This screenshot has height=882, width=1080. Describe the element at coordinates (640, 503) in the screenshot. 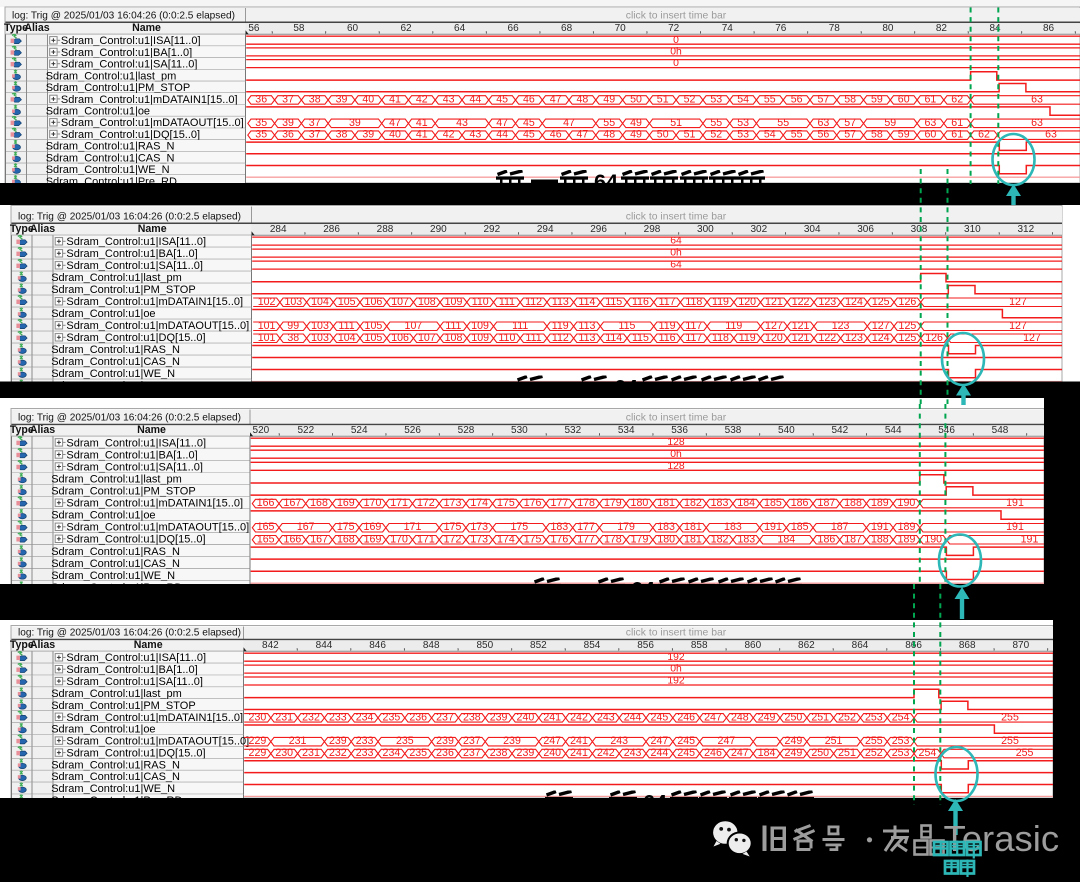

I see `svg-text: 180` at that location.